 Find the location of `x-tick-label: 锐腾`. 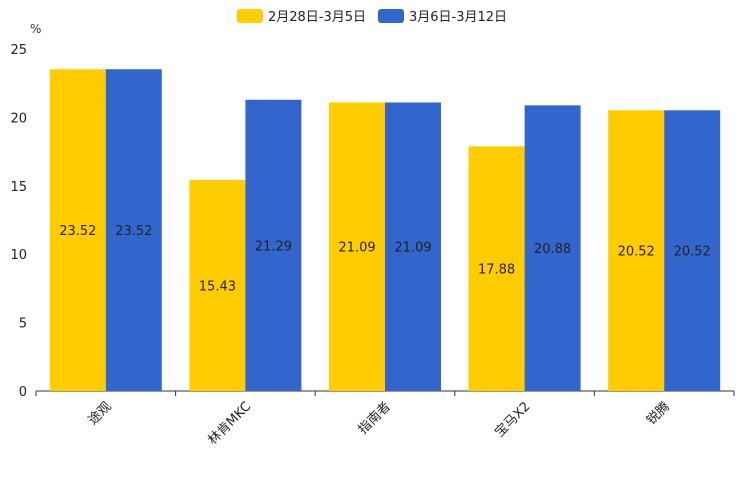

x-tick-label: 锐腾 is located at coordinates (658, 414).